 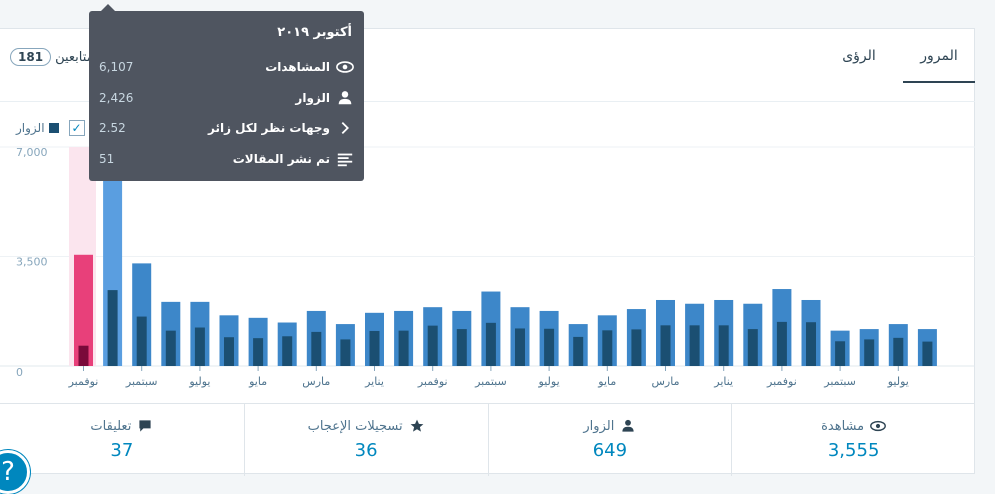 I want to click on stat-value: 649, so click(x=610, y=450).